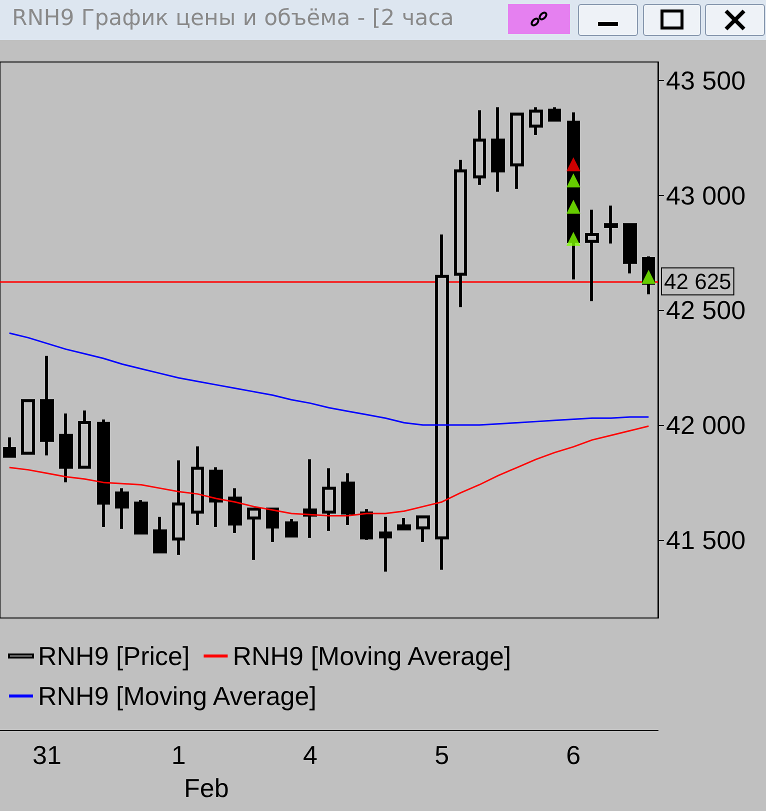 This screenshot has height=811, width=766. I want to click on text: Feb, so click(206, 788).